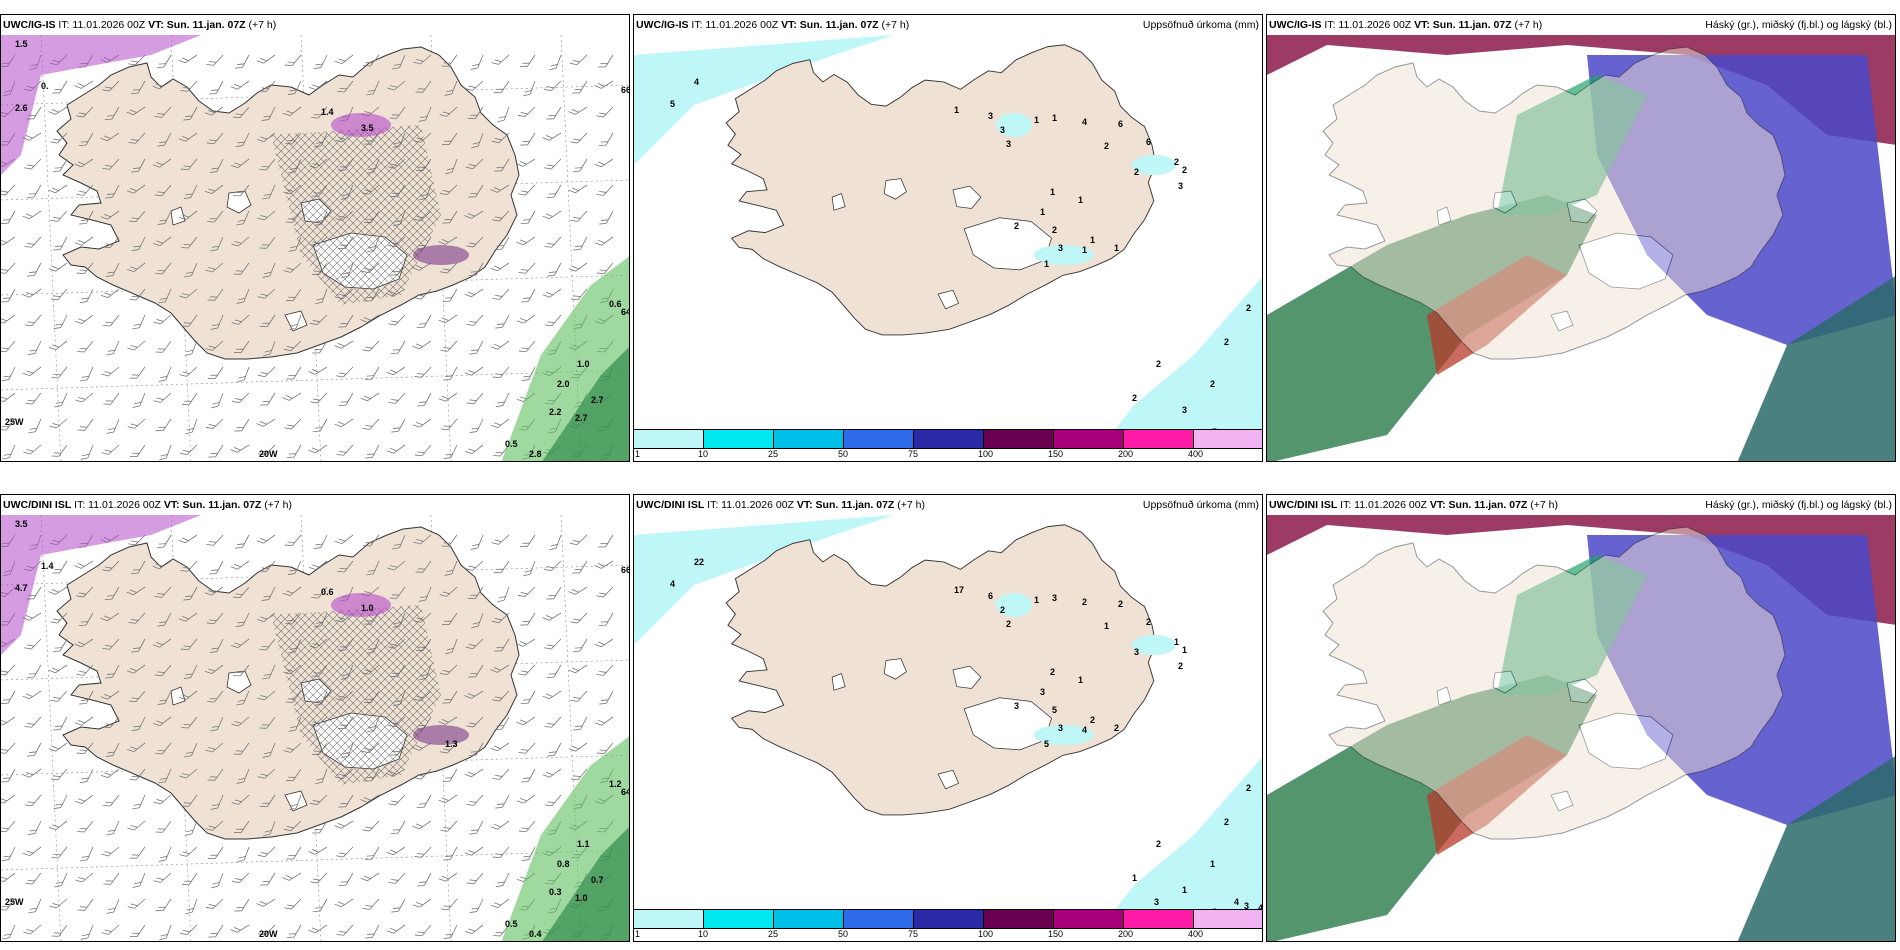 Image resolution: width=1900 pixels, height=950 pixels. I want to click on precip-map-svg: 451333114626222311212311112223225, so click(948, 233).